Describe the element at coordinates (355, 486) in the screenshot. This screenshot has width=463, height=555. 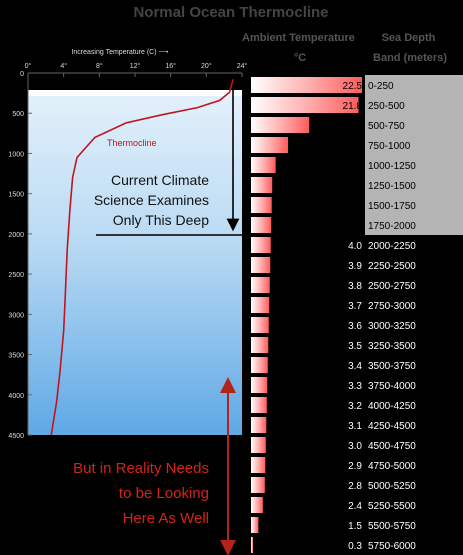
I see `temperature-value: 2.8` at that location.